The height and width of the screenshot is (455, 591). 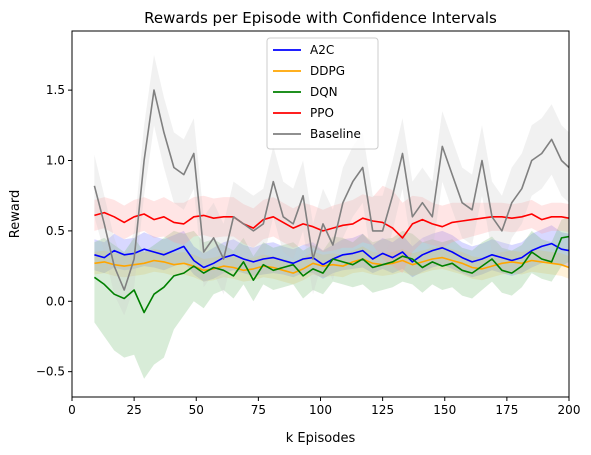 What do you see at coordinates (506, 410) in the screenshot?
I see `x-tick-label: 175` at bounding box center [506, 410].